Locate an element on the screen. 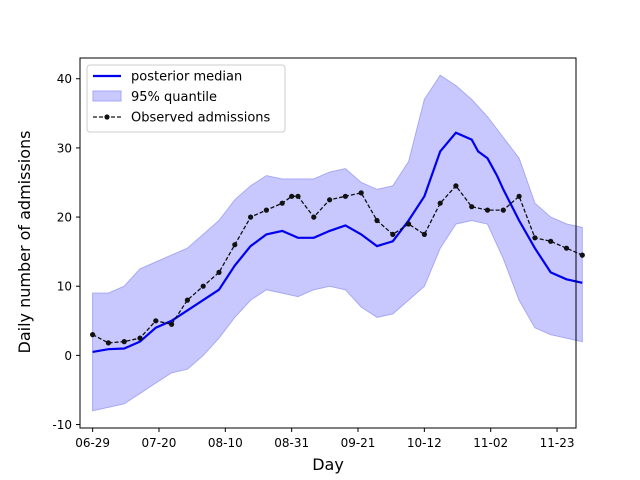 This screenshot has width=640, height=480. x-tick-label: 08-10 is located at coordinates (225, 443).